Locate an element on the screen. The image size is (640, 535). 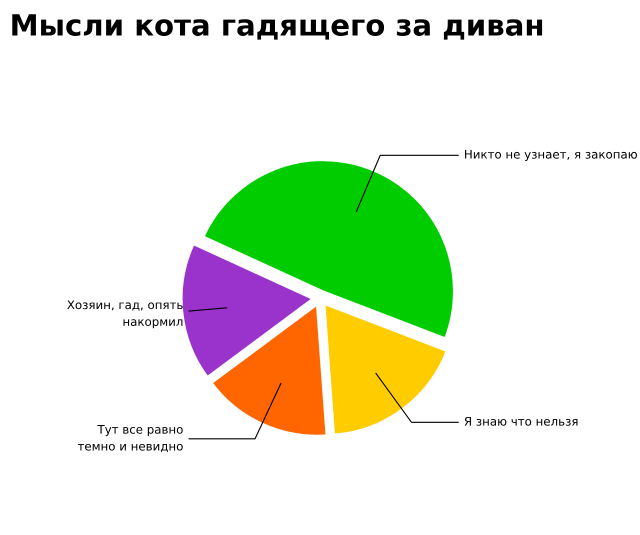
slice-label: Я знаю что нельзя is located at coordinates (521, 421).